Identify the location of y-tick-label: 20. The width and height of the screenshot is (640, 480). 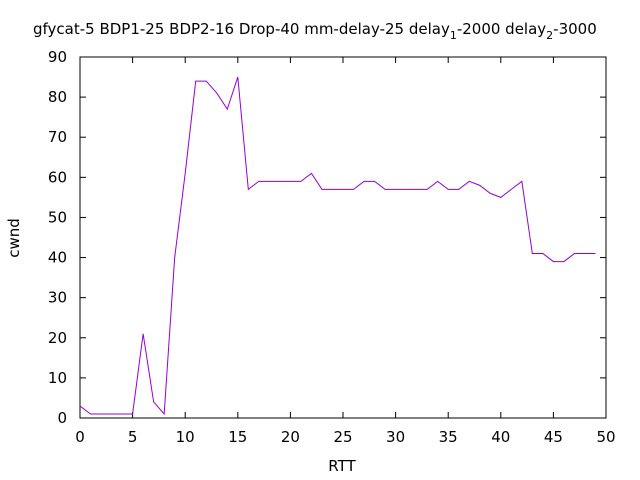
(57, 338).